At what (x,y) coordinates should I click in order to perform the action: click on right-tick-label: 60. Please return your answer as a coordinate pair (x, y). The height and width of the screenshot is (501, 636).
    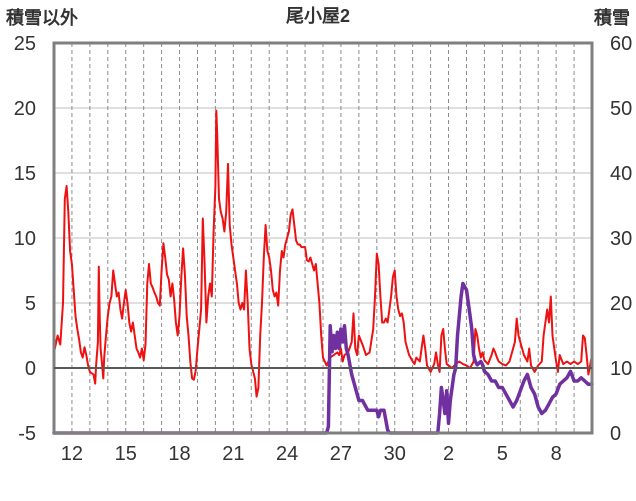
    Looking at the image, I should click on (621, 44).